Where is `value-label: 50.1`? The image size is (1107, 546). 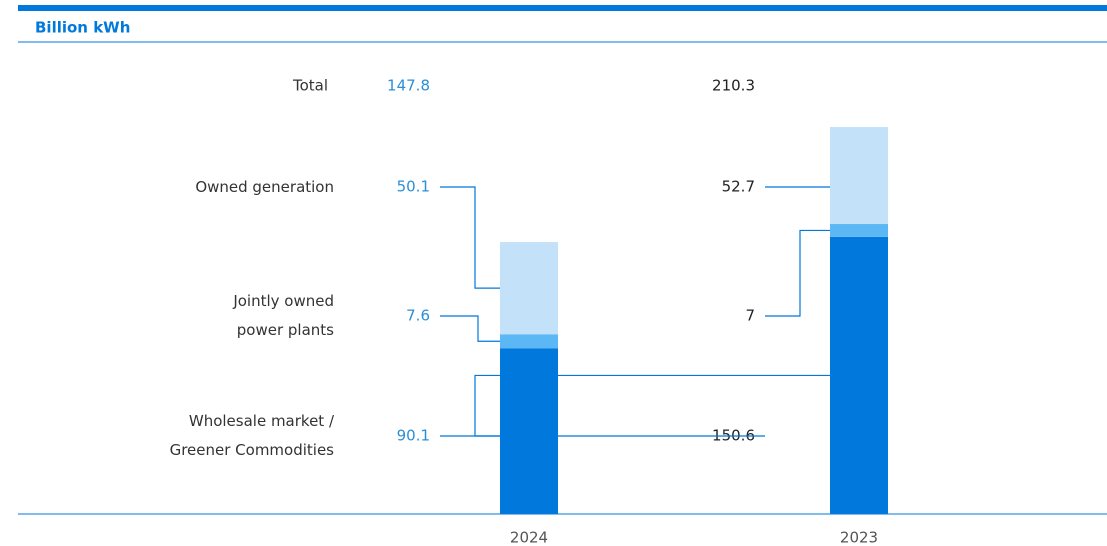 value-label: 50.1 is located at coordinates (413, 187).